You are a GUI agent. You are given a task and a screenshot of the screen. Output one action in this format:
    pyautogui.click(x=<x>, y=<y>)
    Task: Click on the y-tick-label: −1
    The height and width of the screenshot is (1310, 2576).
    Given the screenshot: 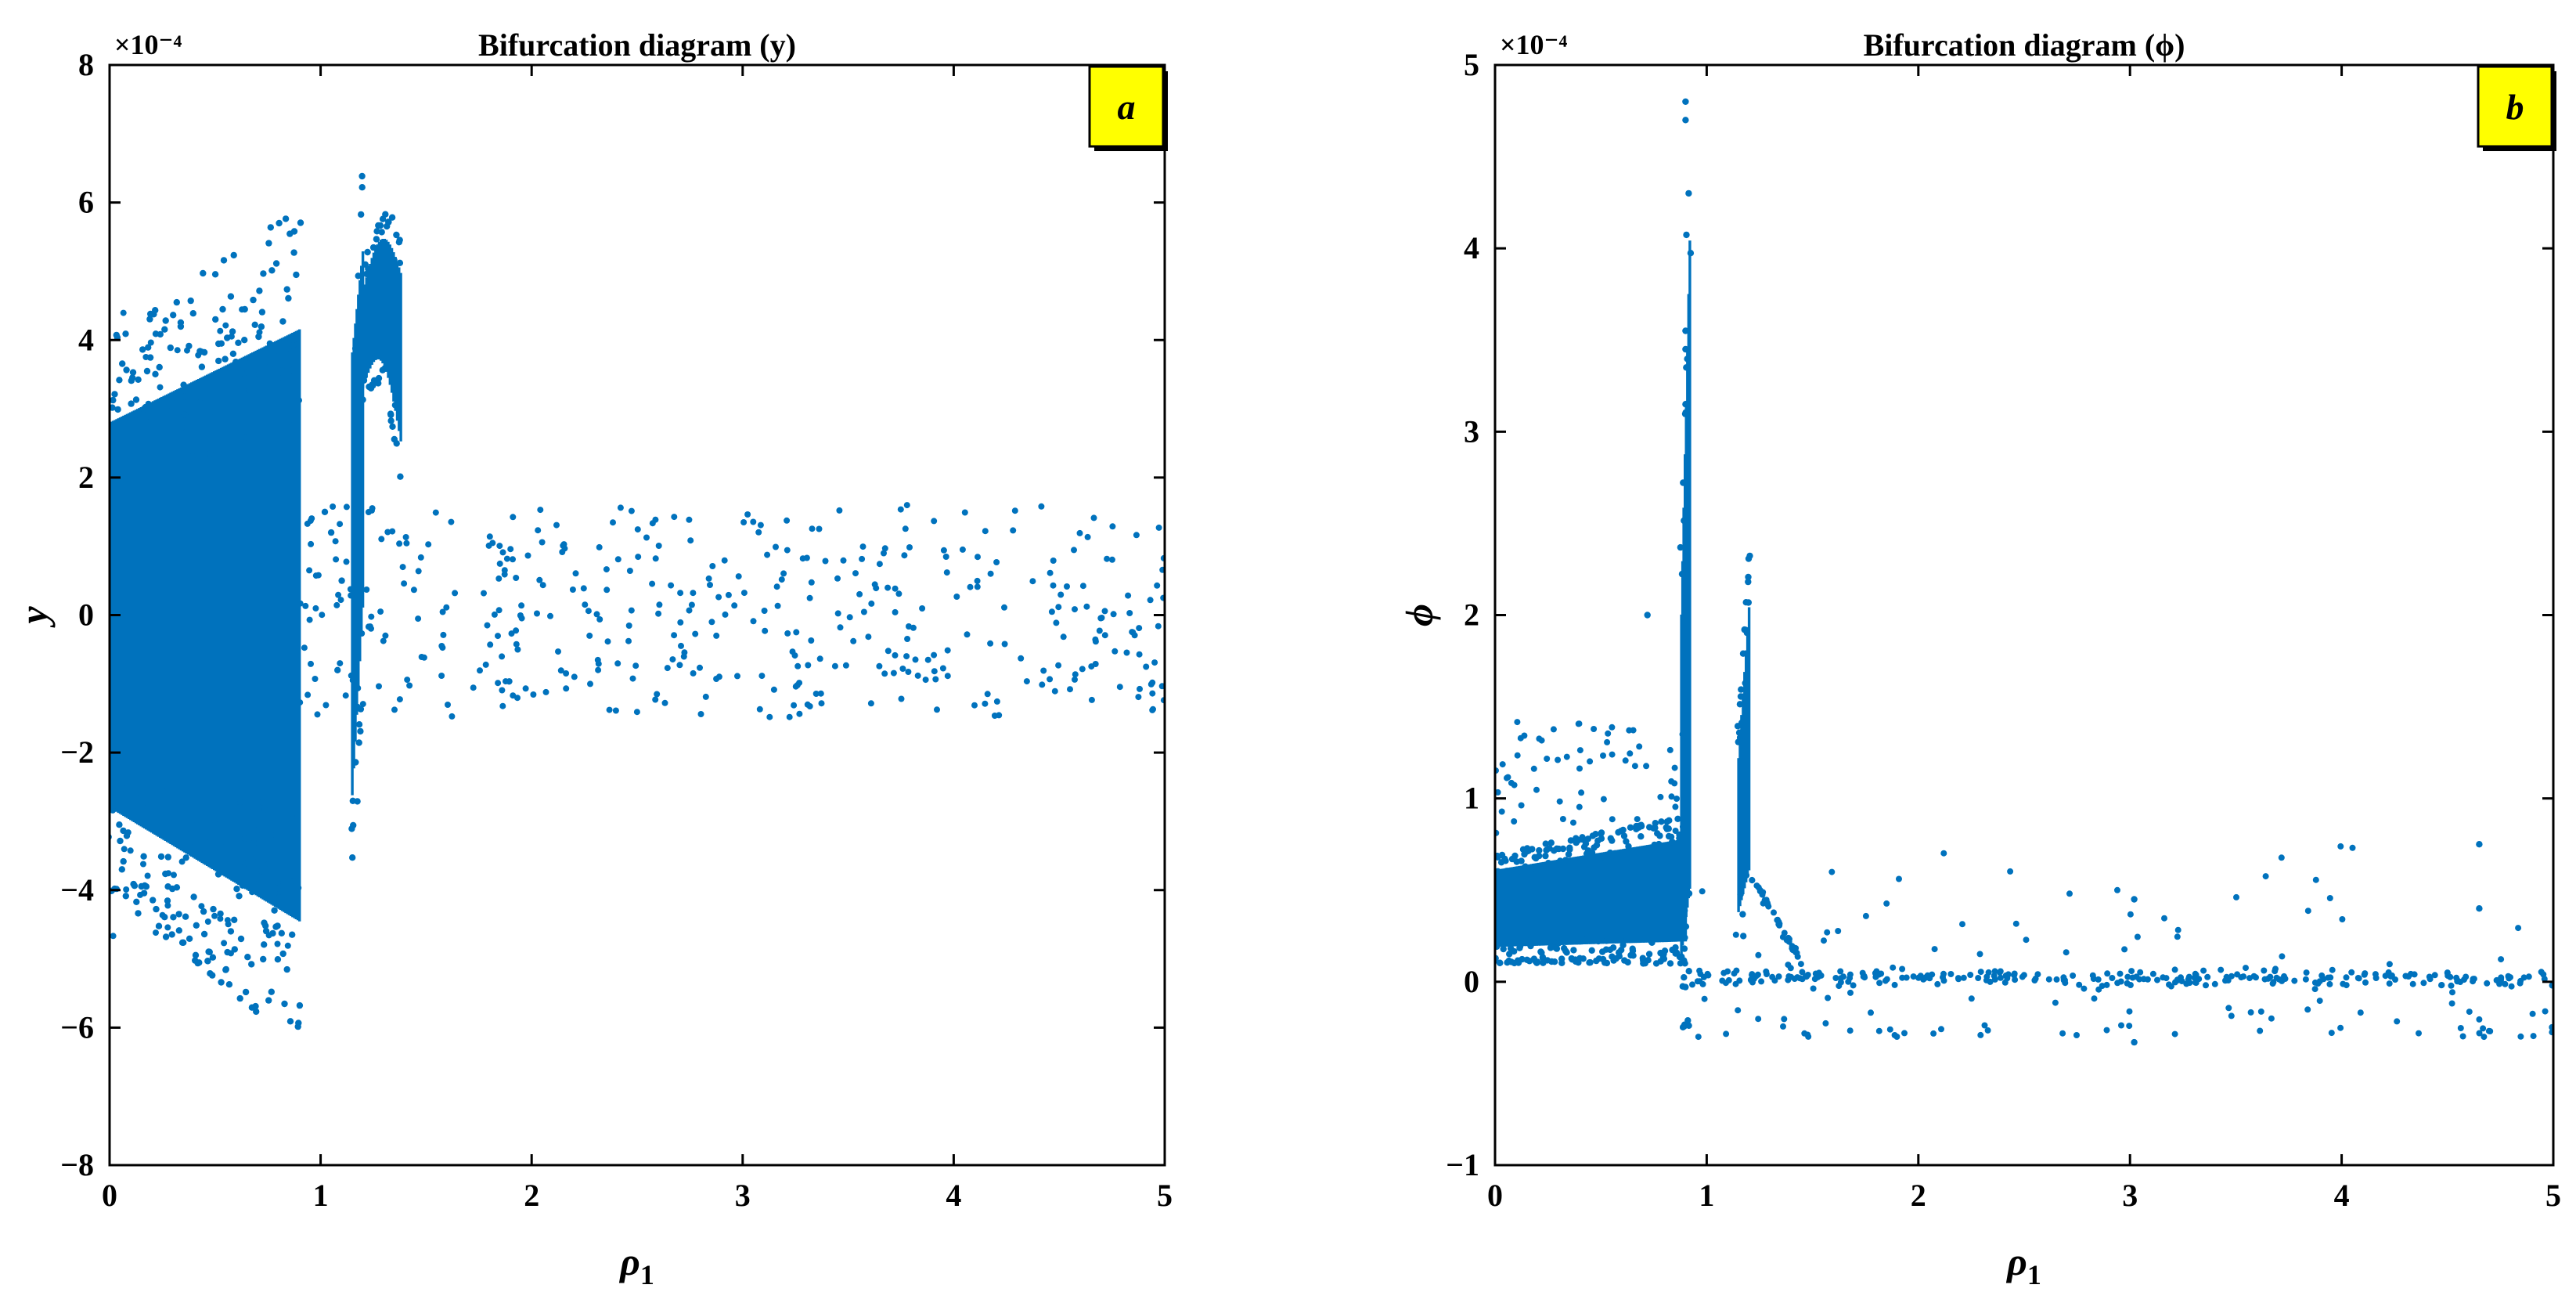 What is the action you would take?
    pyautogui.click(x=1462, y=1164)
    